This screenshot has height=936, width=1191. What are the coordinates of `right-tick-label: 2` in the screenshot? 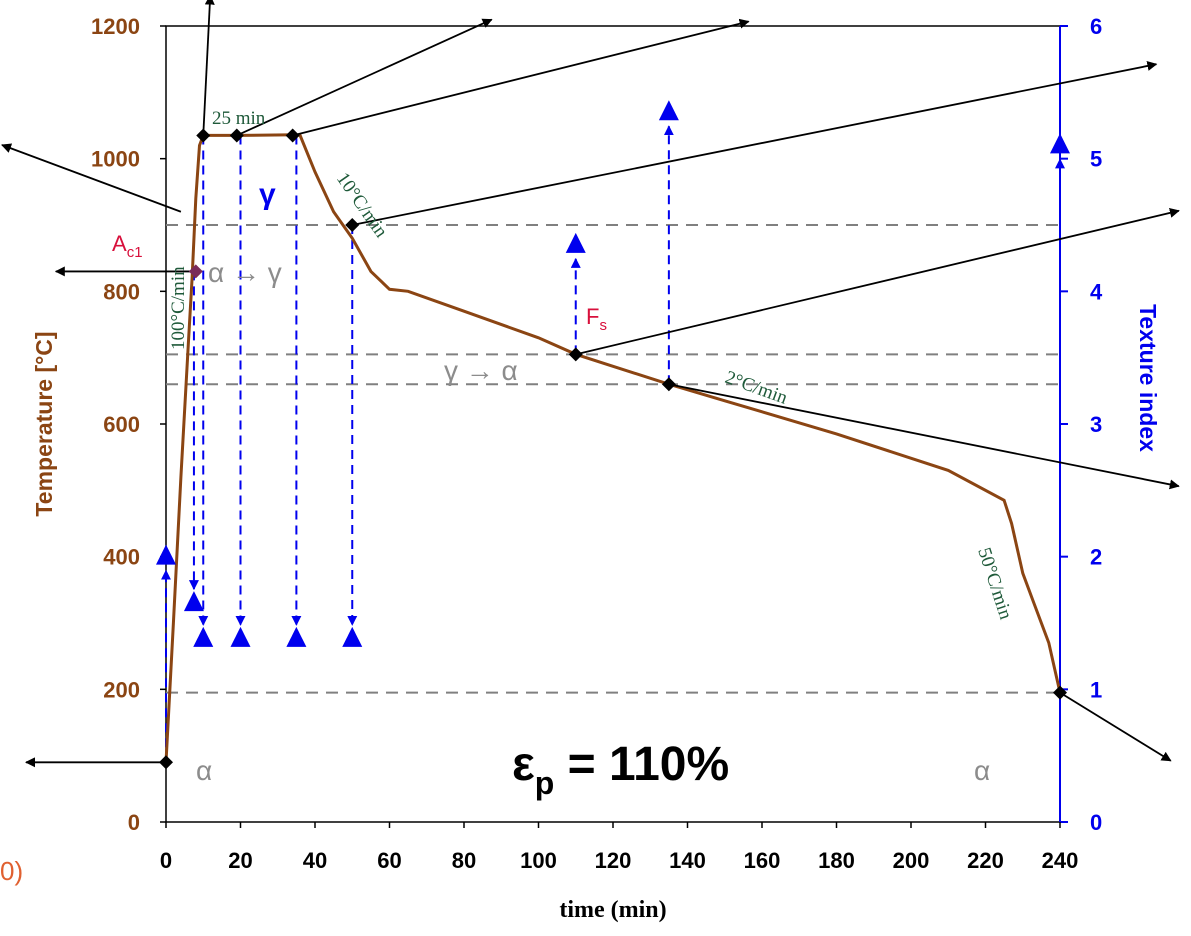 It's located at (1096, 557).